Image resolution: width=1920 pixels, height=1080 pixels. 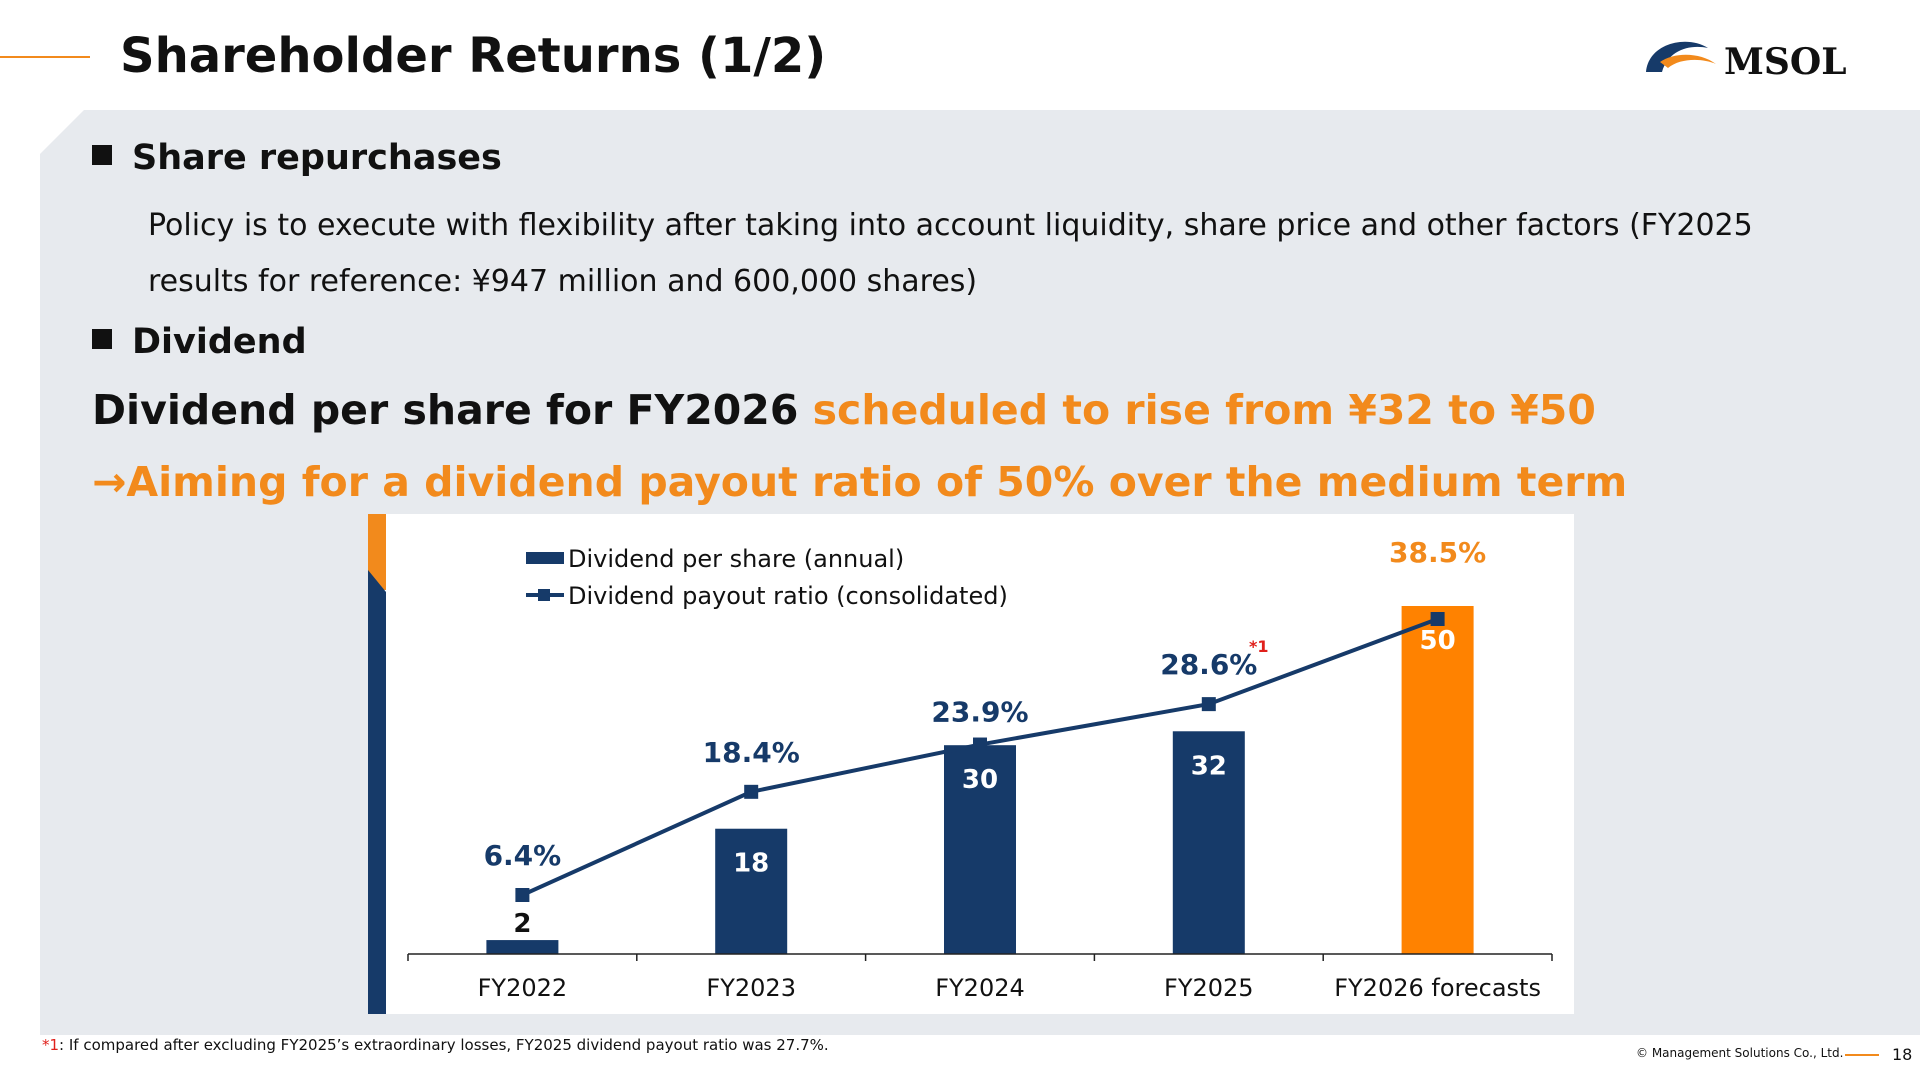 What do you see at coordinates (51, 1045) in the screenshot?
I see `footnote-mark: *1` at bounding box center [51, 1045].